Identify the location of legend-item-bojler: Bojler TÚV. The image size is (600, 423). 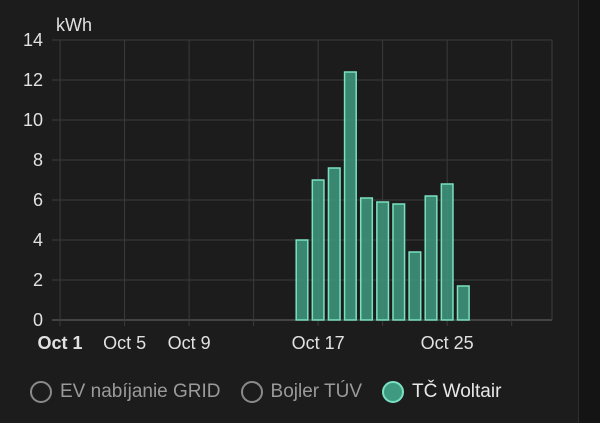
(301, 392).